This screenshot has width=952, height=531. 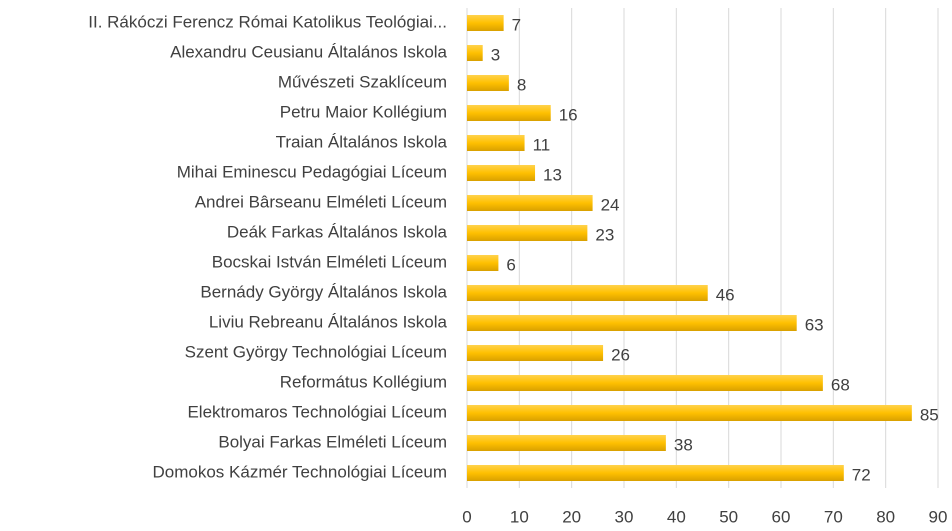 I want to click on y-tick-label: Bernády György Általános Iskola, so click(x=323, y=291).